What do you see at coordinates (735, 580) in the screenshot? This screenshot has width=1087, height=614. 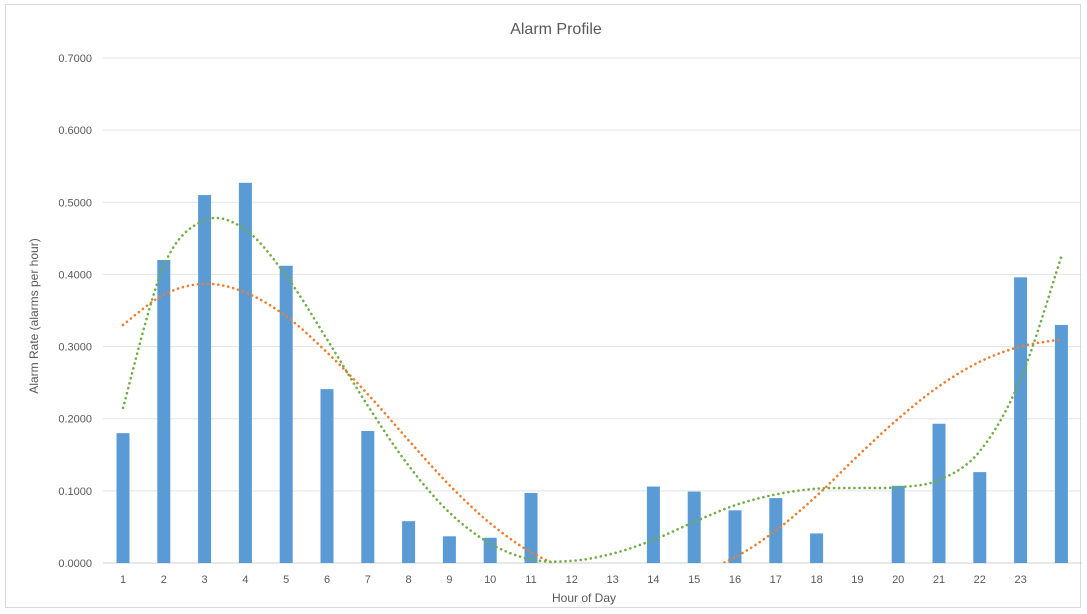 I see `x-tick-label: 16` at bounding box center [735, 580].